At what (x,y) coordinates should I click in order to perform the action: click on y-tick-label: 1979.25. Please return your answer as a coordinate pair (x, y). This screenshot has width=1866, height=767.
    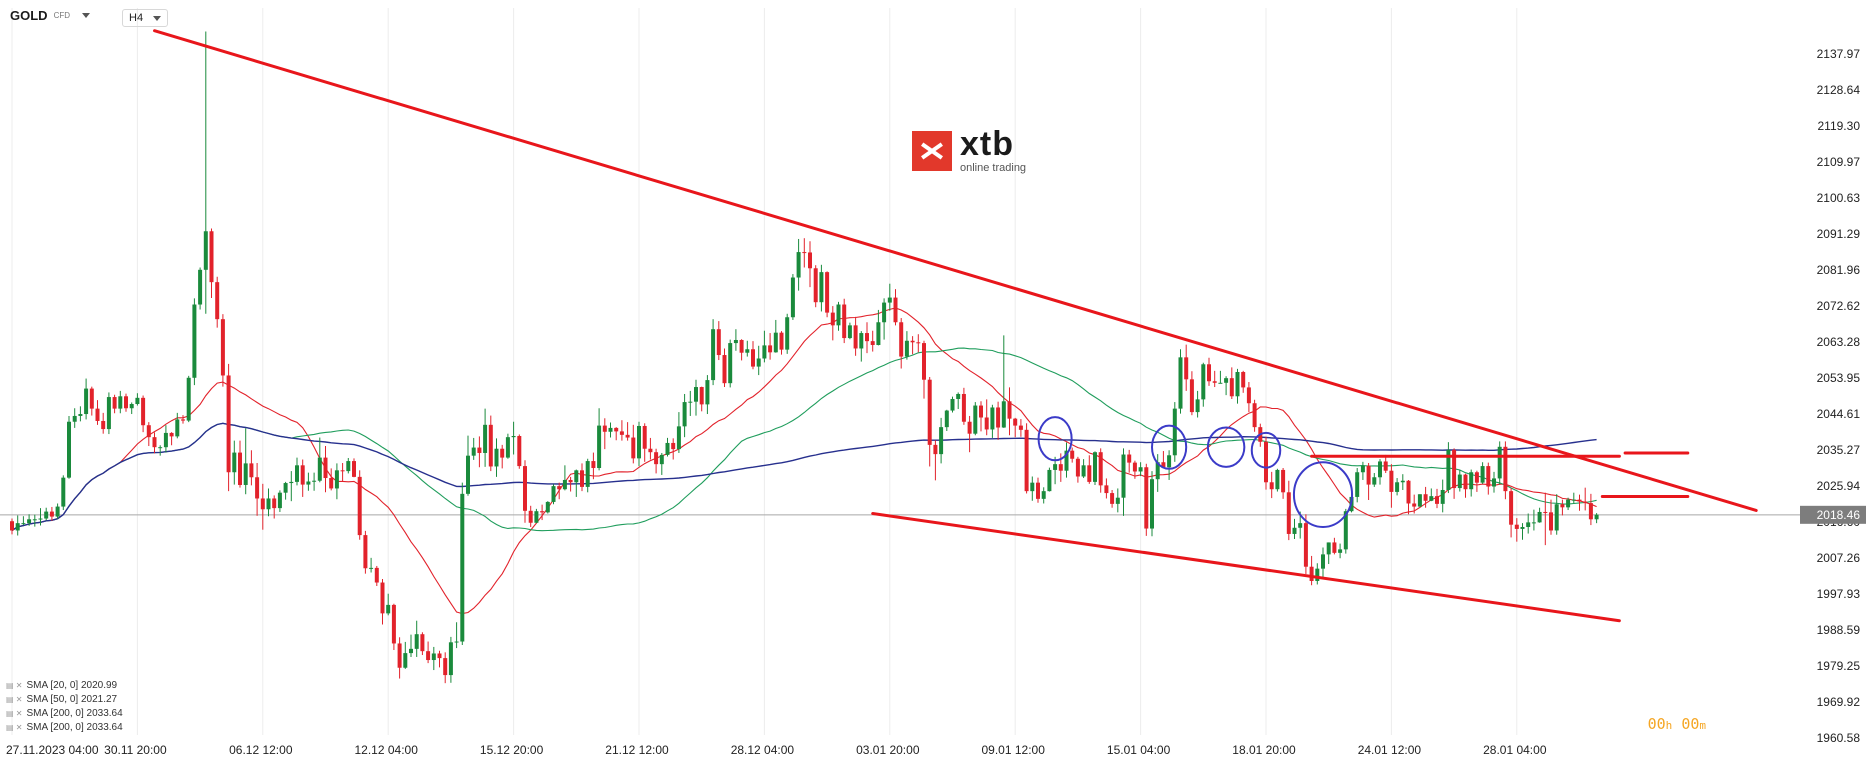
    Looking at the image, I should click on (1839, 666).